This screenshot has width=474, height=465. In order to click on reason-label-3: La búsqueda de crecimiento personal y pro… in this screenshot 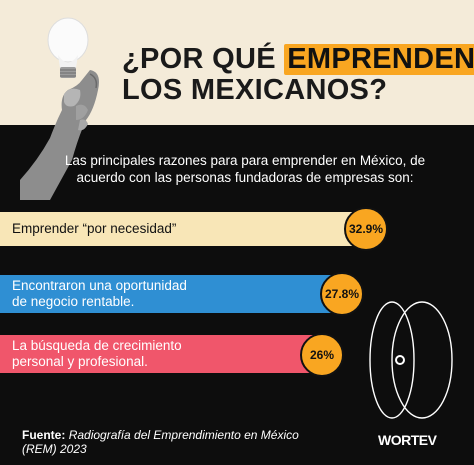, I will do `click(97, 353)`.